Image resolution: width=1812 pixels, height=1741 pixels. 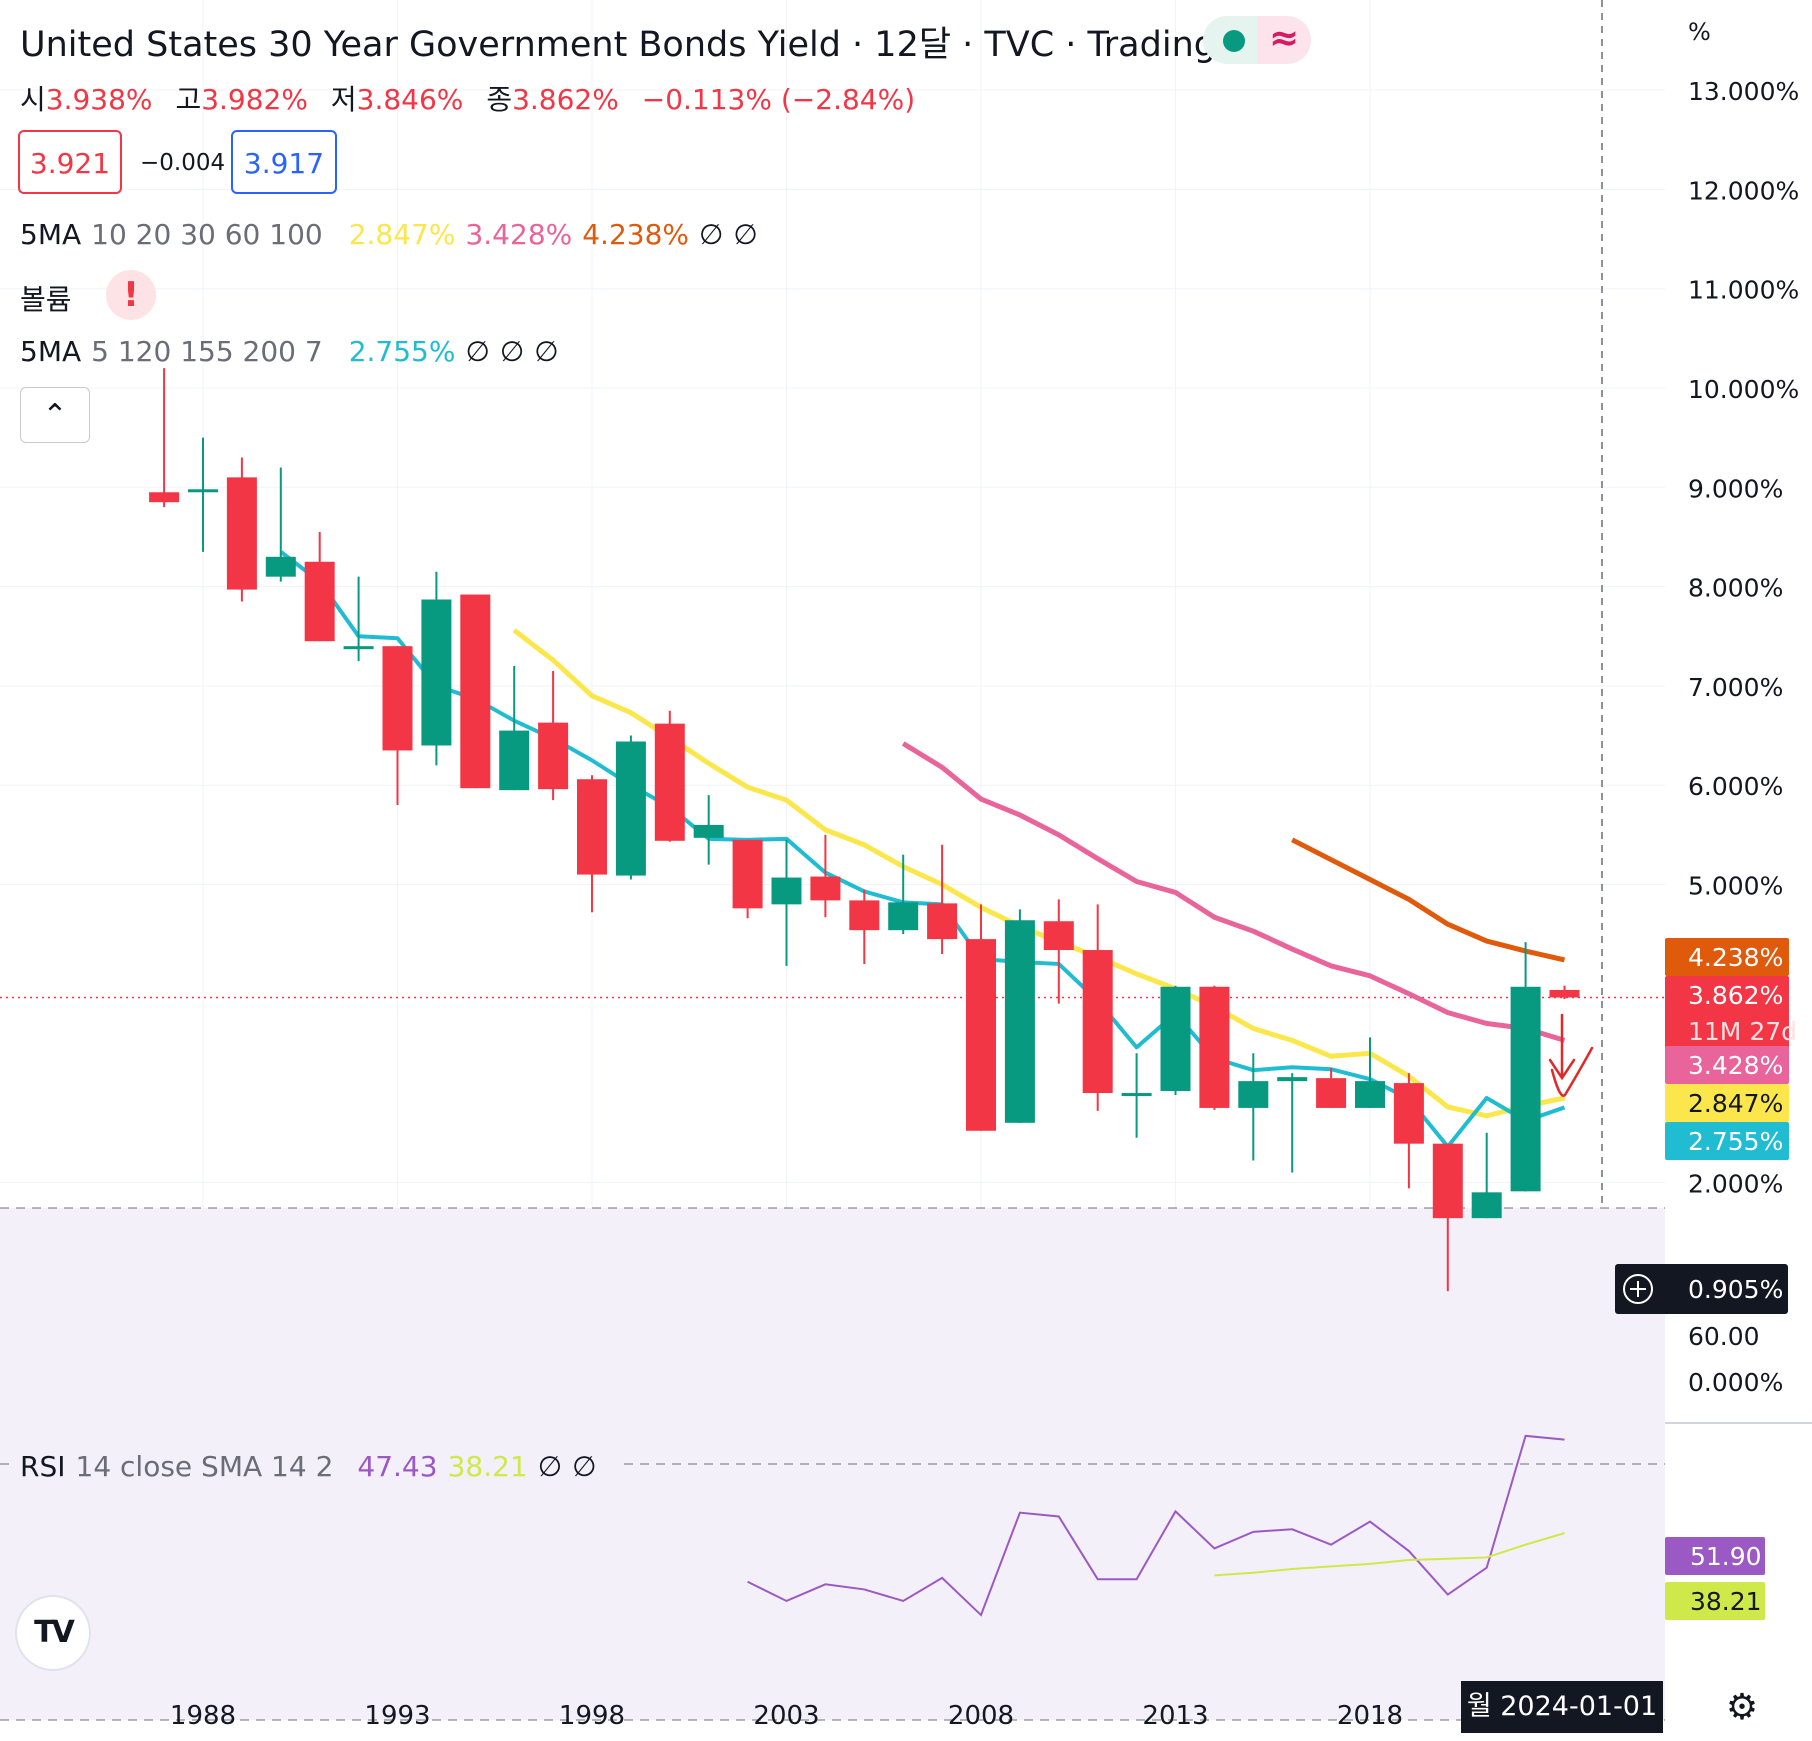 What do you see at coordinates (402, 351) in the screenshot?
I see `ma5-value: 2.755%` at bounding box center [402, 351].